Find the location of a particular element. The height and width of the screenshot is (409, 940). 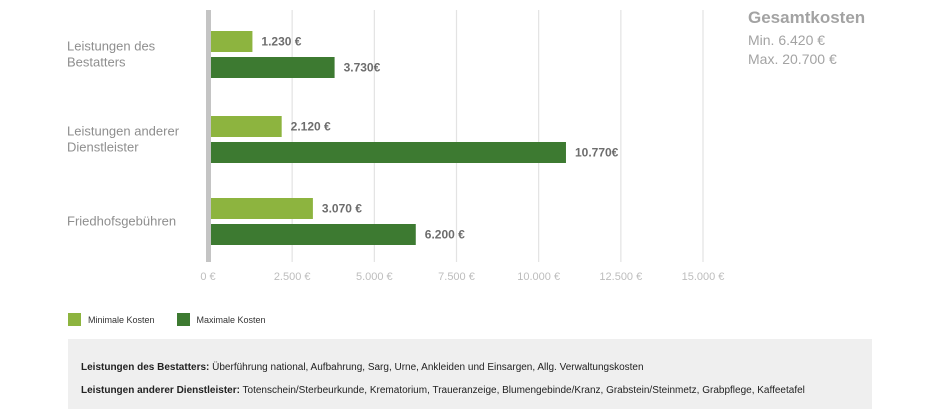

x-tick-label-1: 2.500 € is located at coordinates (292, 277).